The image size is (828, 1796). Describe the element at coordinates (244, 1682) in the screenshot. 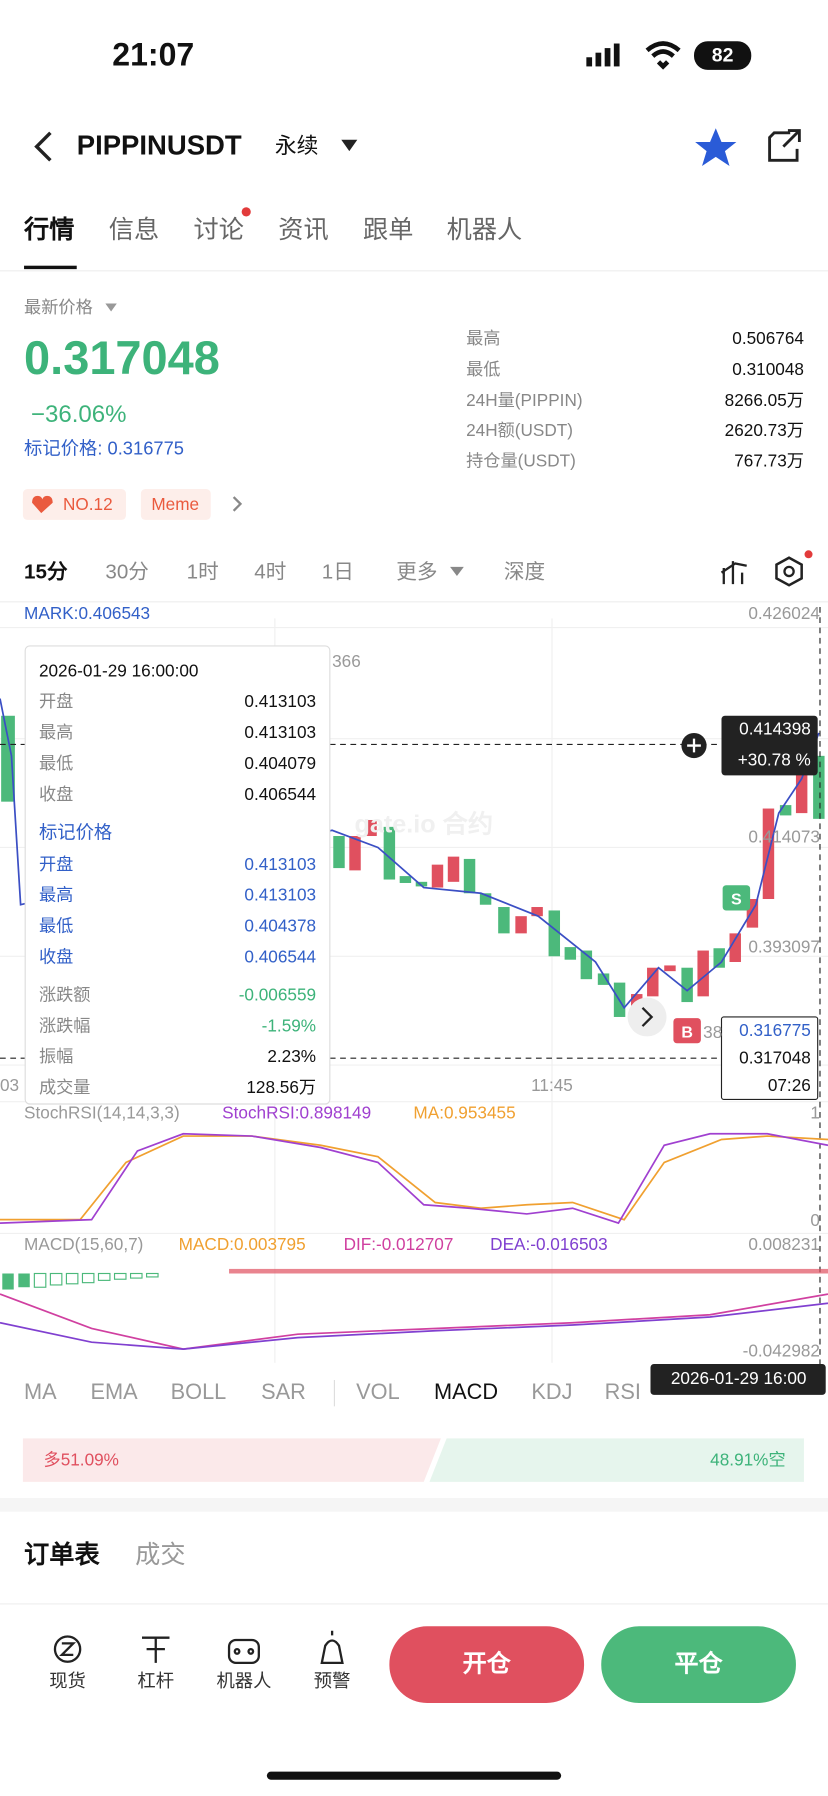

I see `nav-label: 机器人` at that location.